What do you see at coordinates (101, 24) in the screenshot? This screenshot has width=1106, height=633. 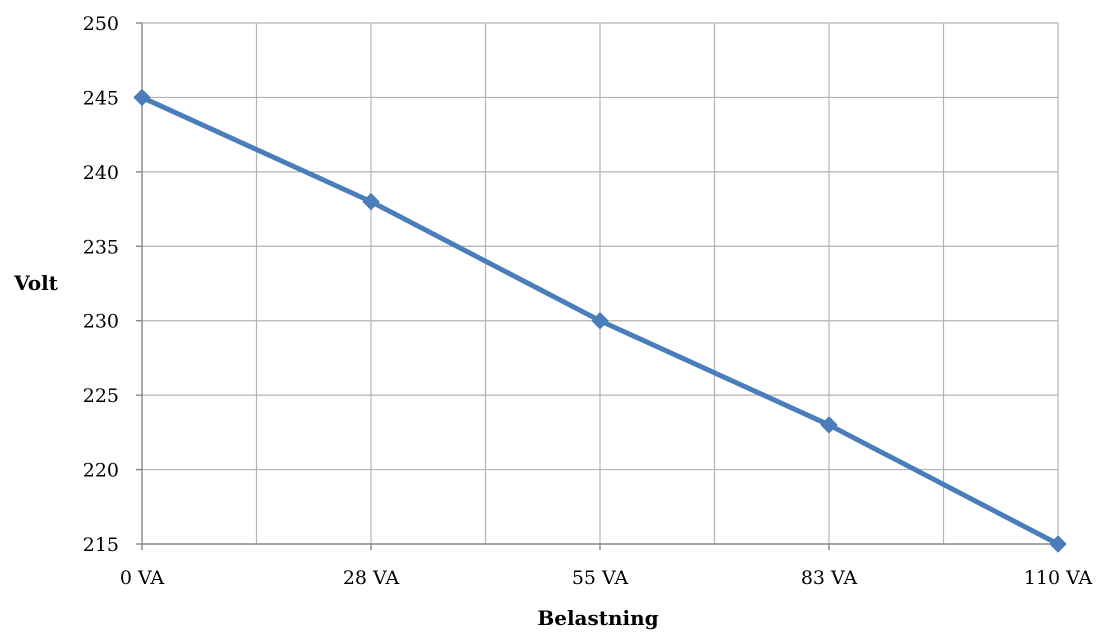 I see `y-tick-label: 250` at bounding box center [101, 24].